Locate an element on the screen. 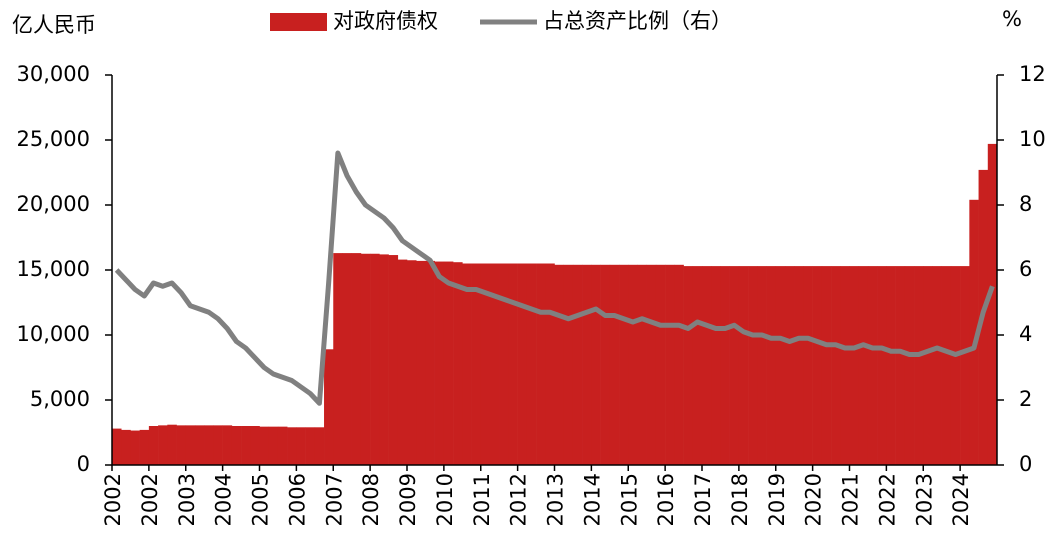 This screenshot has height=548, width=1045. x-tick-label: 2017 is located at coordinates (703, 499).